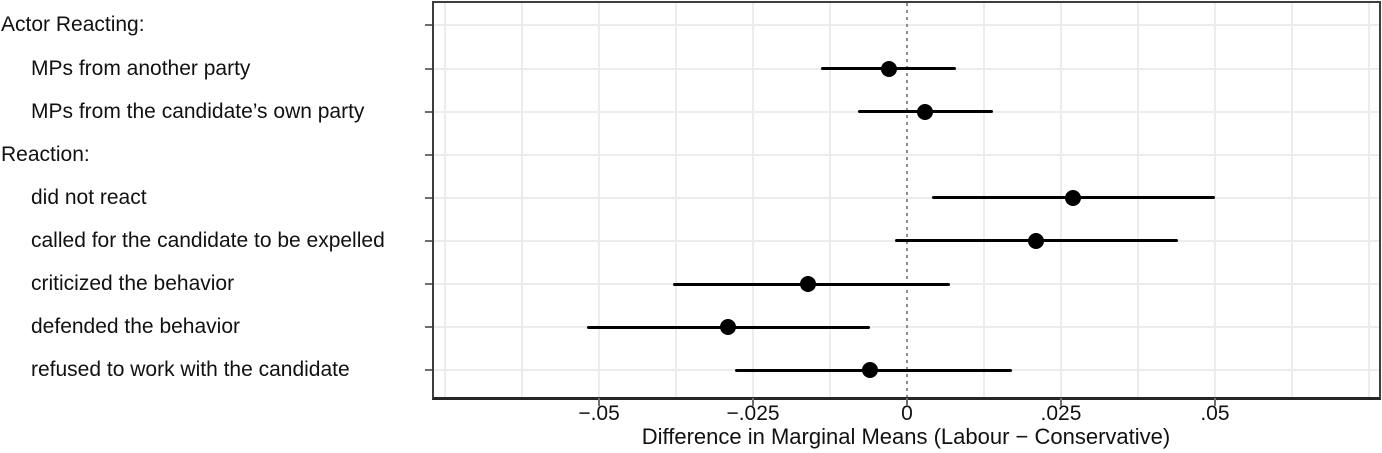  What do you see at coordinates (907, 413) in the screenshot?
I see `x-axis-tick-label: 0` at bounding box center [907, 413].